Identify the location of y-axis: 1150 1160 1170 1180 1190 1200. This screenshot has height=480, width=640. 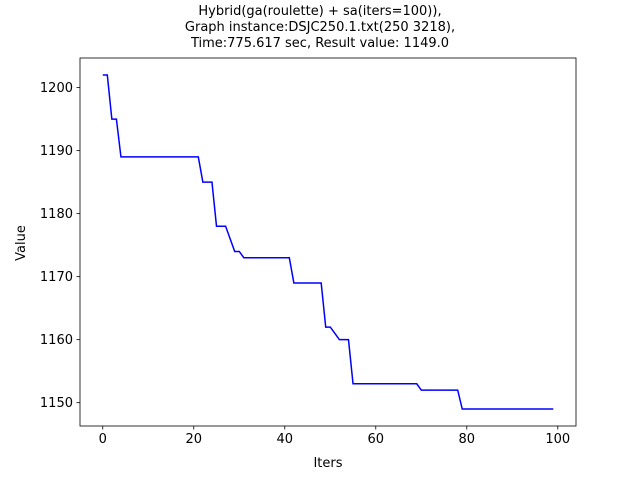
(60, 246).